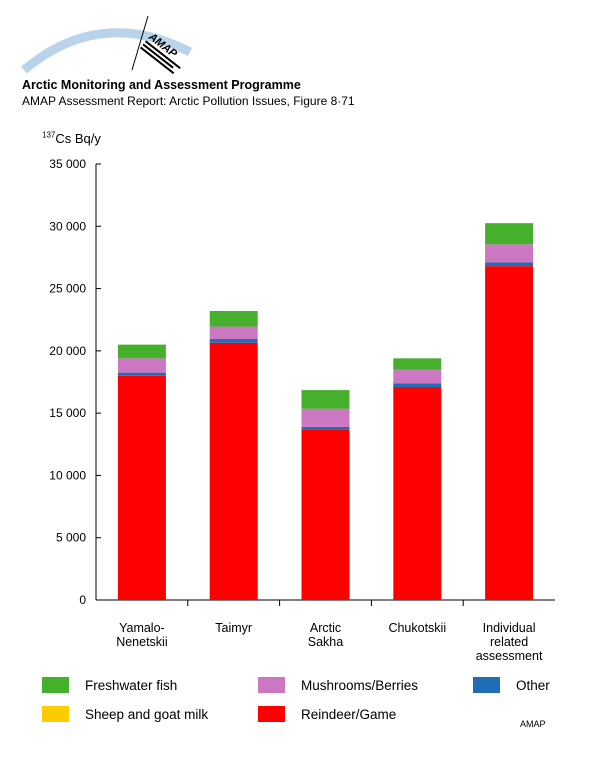 The width and height of the screenshot is (592, 765). Describe the element at coordinates (509, 642) in the screenshot. I see `x-category-label: related` at that location.